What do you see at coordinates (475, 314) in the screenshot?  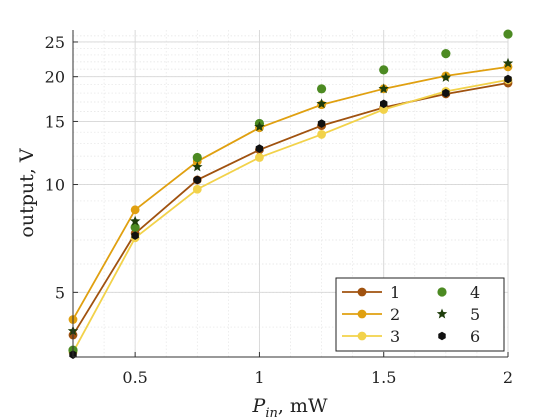 I see `legend-label: 5` at bounding box center [475, 314].